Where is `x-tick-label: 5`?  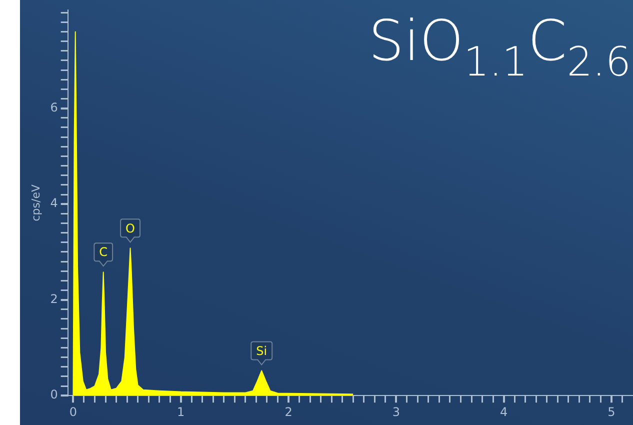
x-tick-label: 5 is located at coordinates (612, 411).